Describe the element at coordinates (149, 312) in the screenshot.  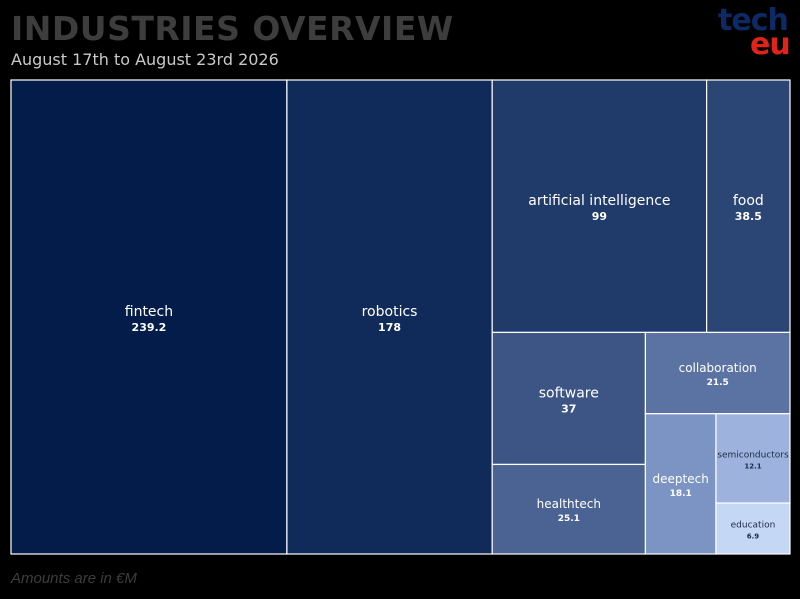
I see `tile-label-fintech: fintech` at that location.